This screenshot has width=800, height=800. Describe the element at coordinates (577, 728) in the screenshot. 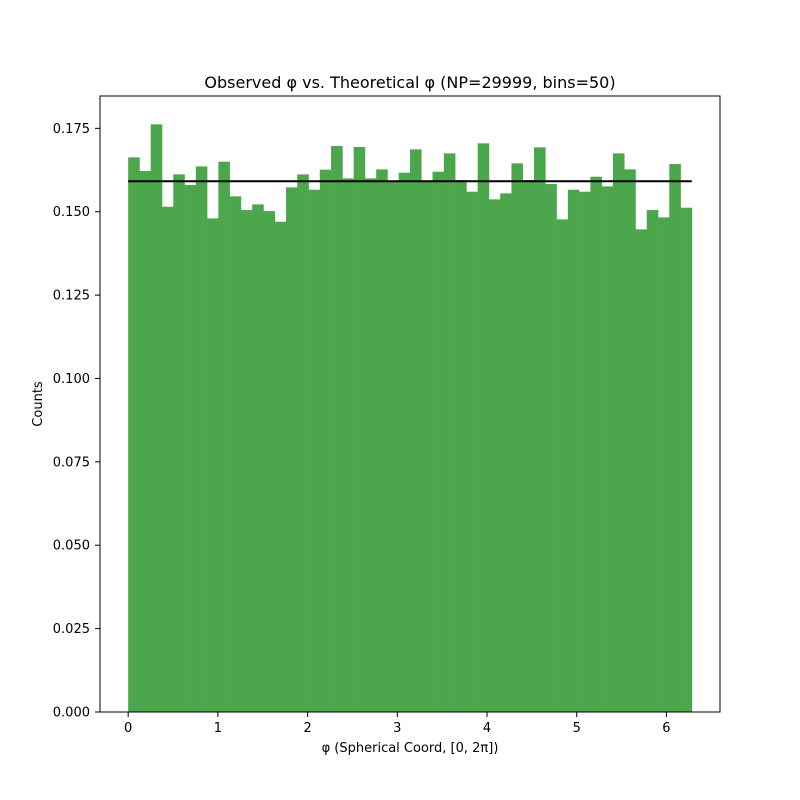

I see `x-tick-label: 5` at that location.